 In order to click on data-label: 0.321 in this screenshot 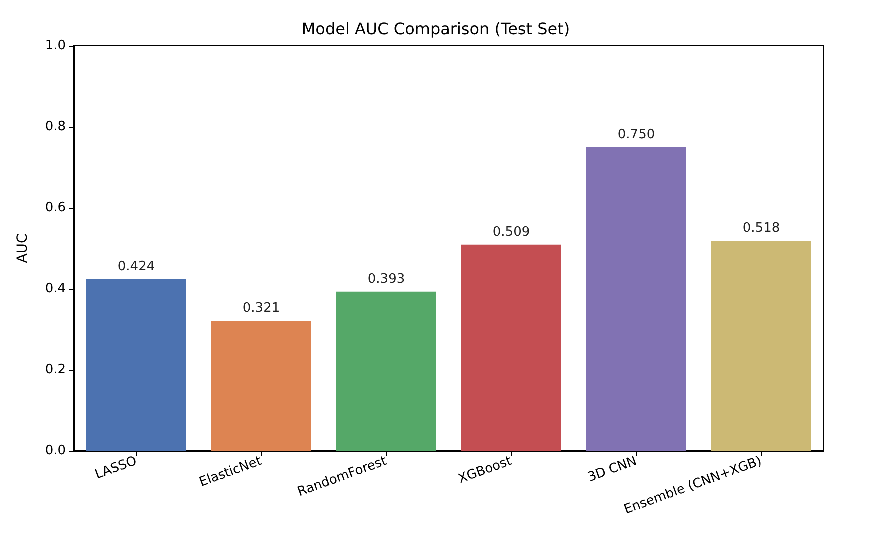, I will do `click(261, 308)`.